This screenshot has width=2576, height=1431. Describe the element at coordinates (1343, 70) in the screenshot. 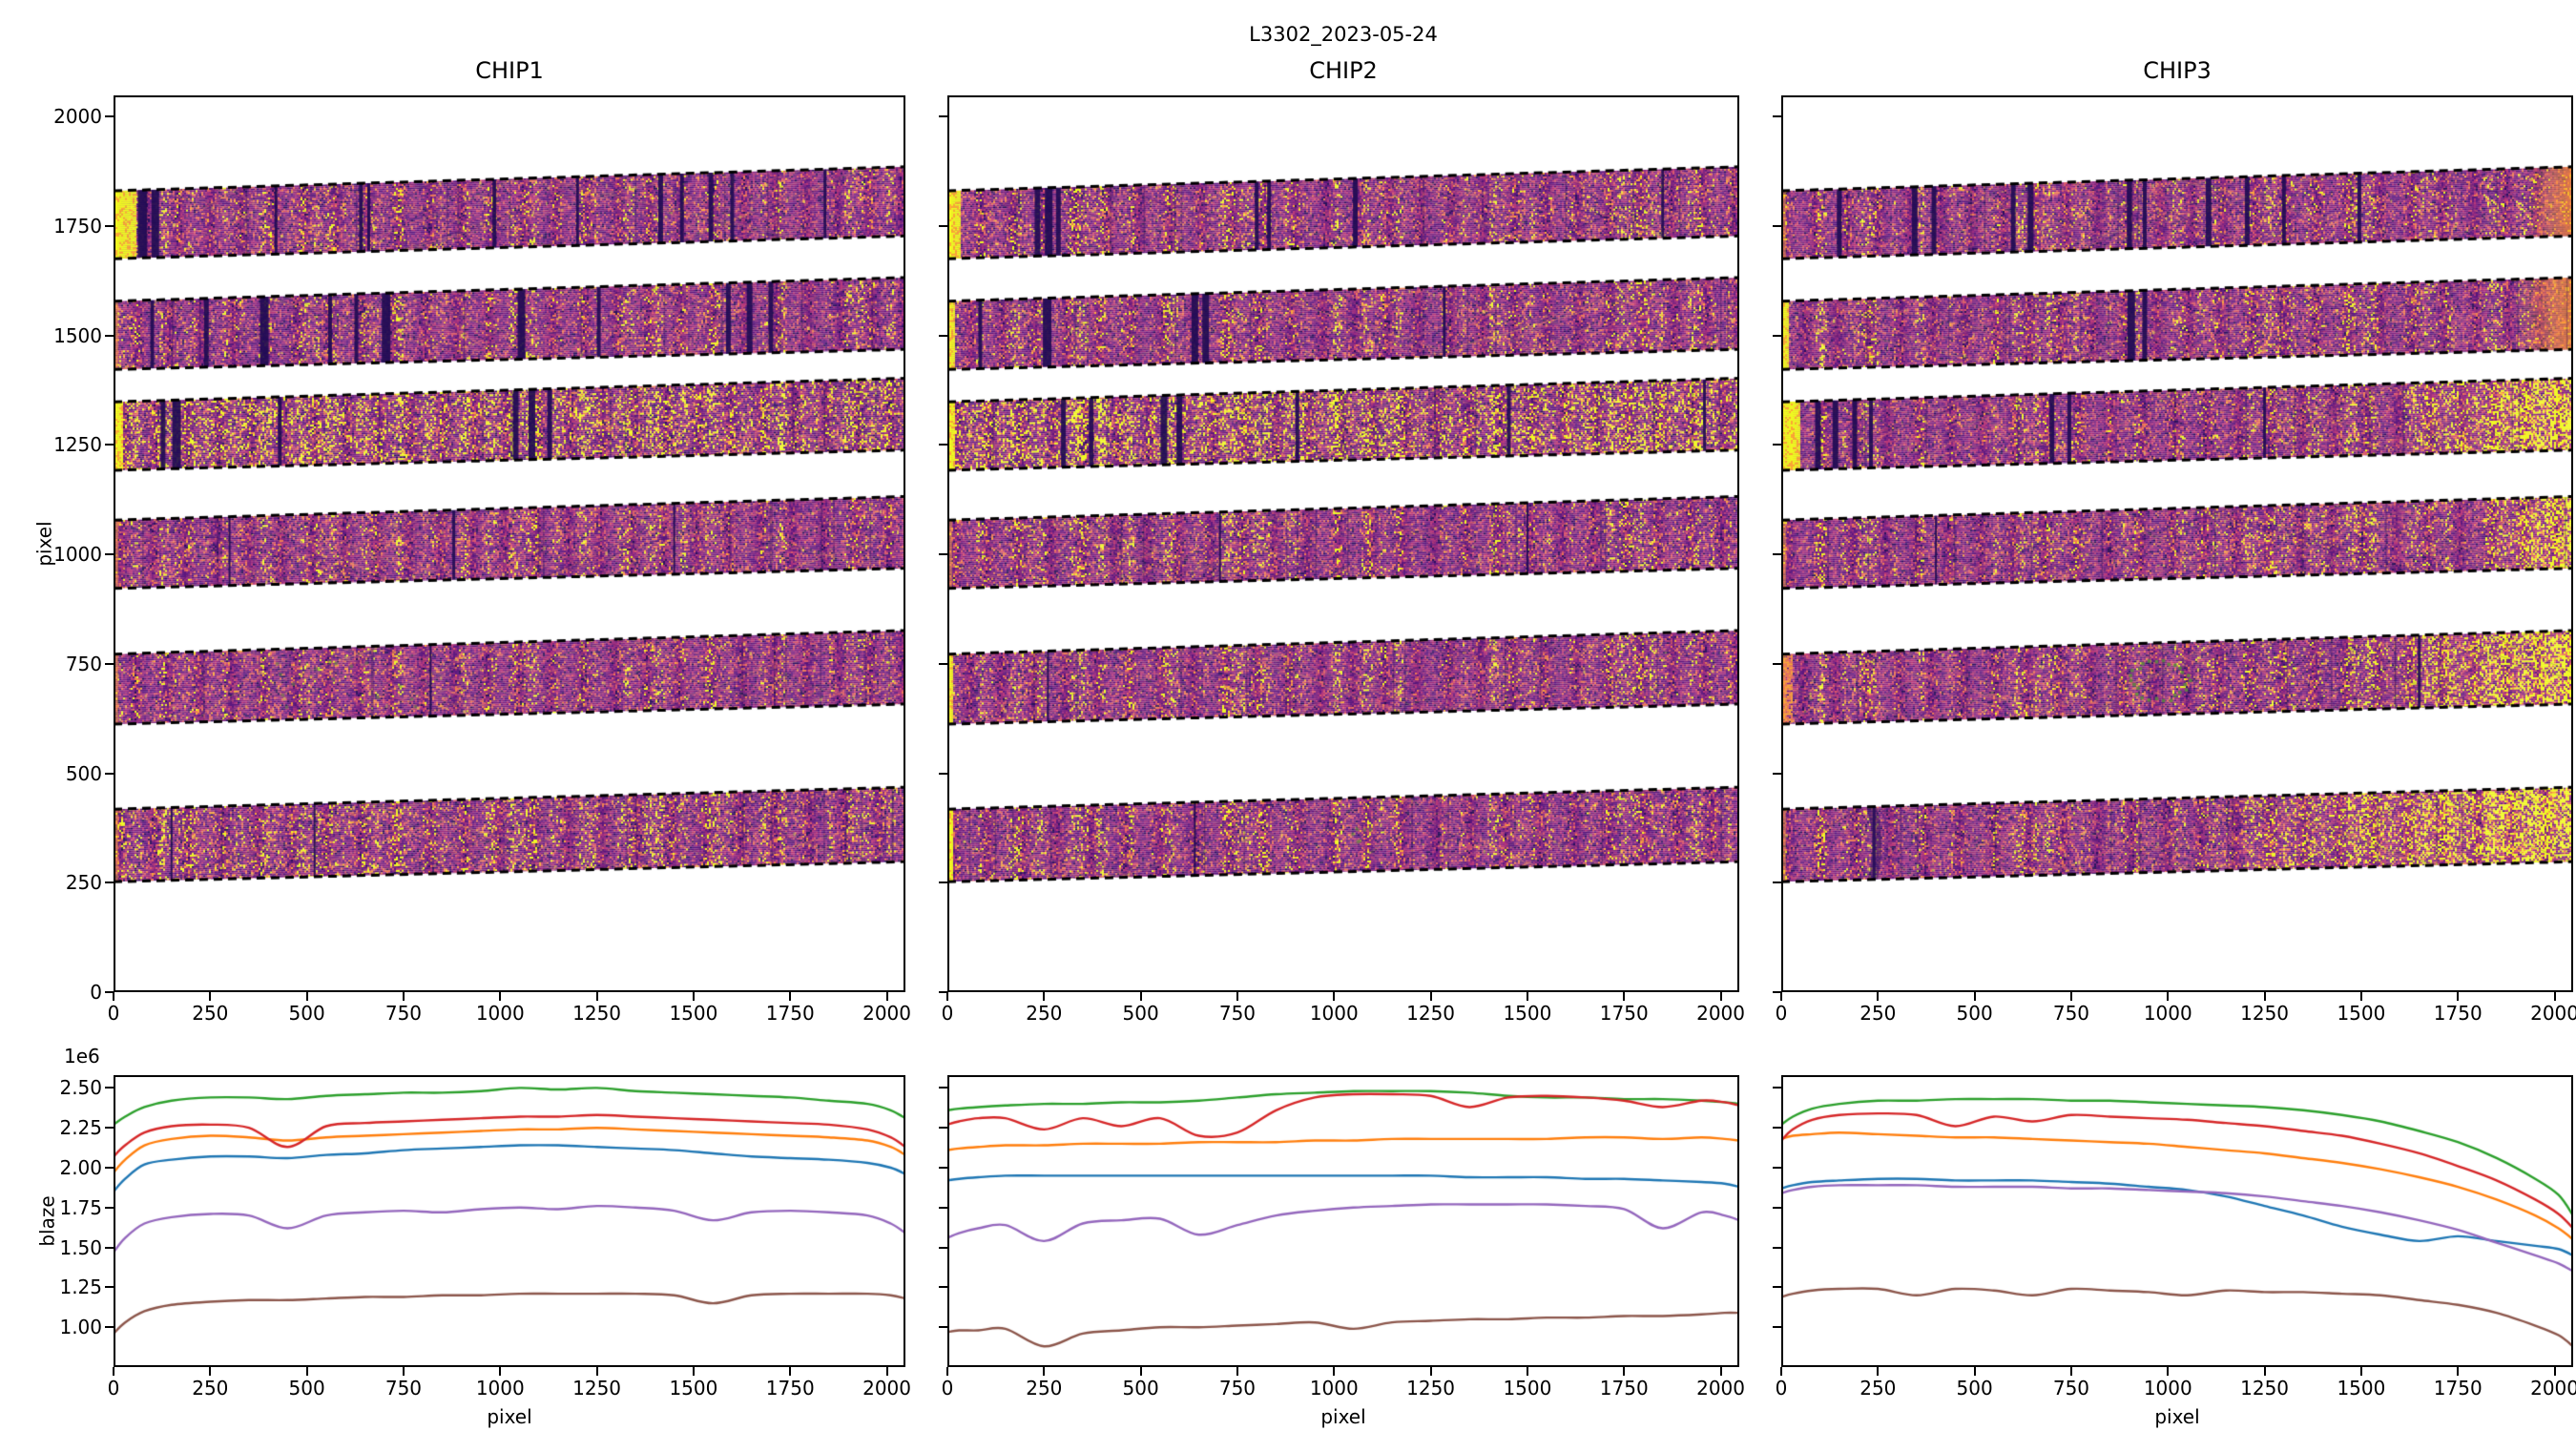

I see `chip2-title: CHIP2` at that location.